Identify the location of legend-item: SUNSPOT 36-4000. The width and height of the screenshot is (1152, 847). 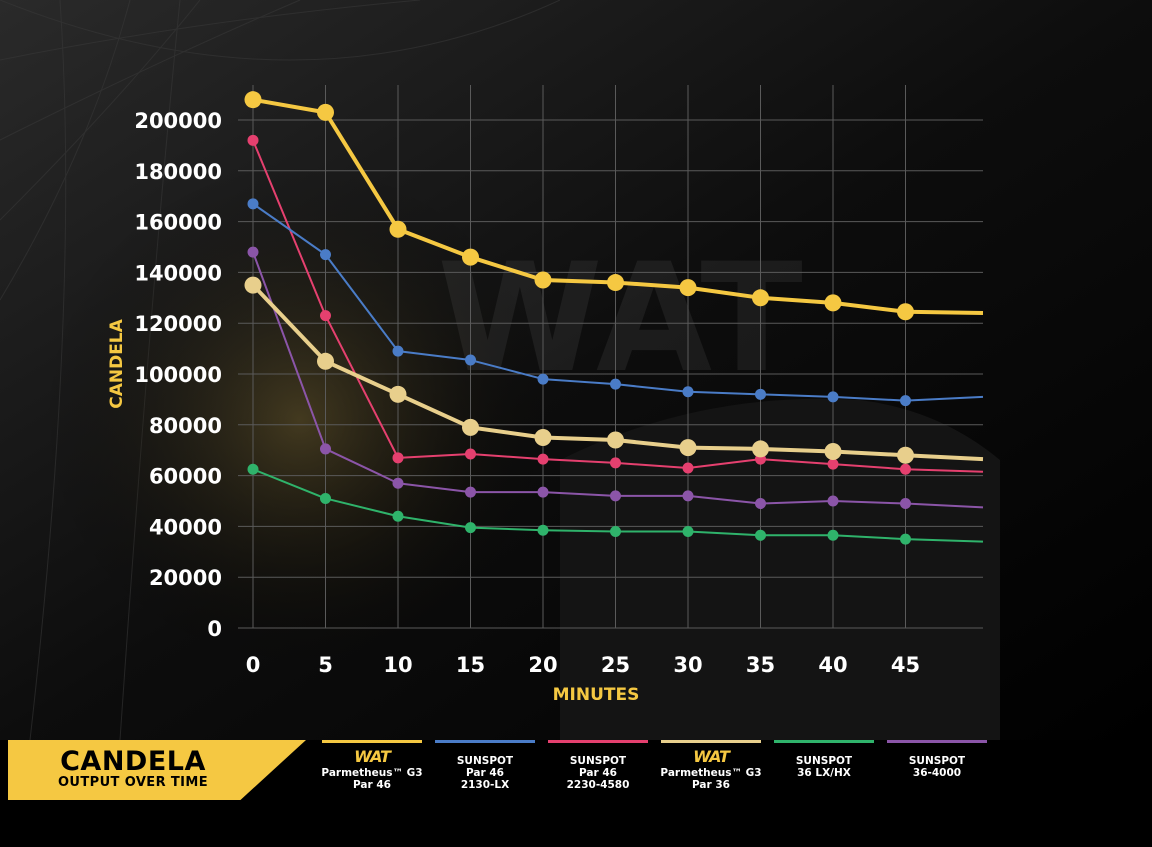
(937, 770).